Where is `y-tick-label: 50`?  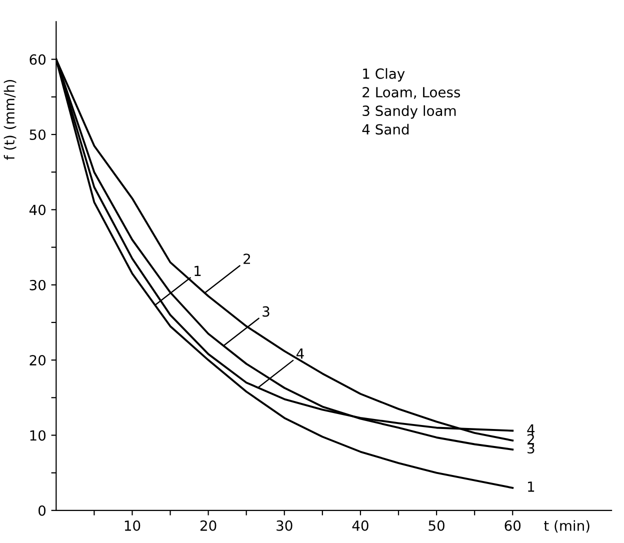
y-tick-label: 50 is located at coordinates (38, 134).